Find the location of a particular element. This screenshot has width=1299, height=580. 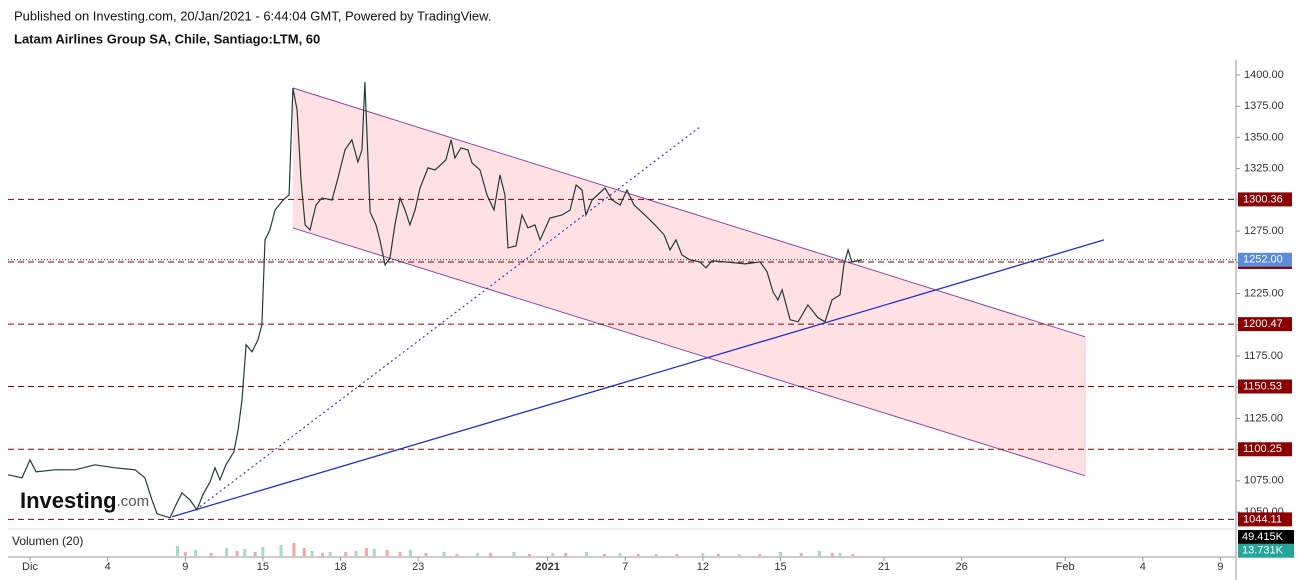

x-tick-label: 18 is located at coordinates (340, 567).